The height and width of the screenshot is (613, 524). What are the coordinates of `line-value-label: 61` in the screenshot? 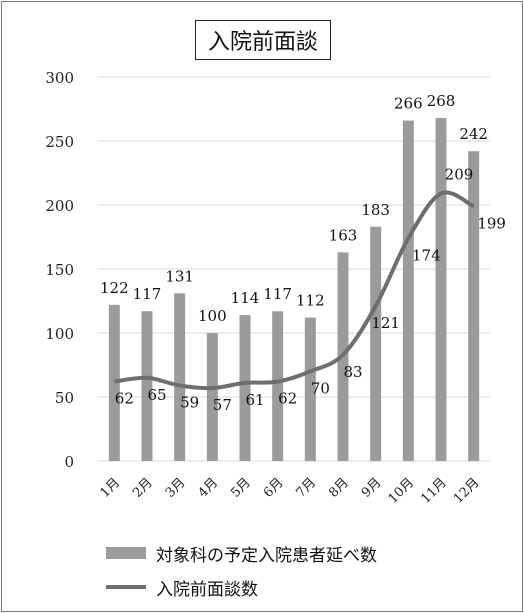 It's located at (254, 400).